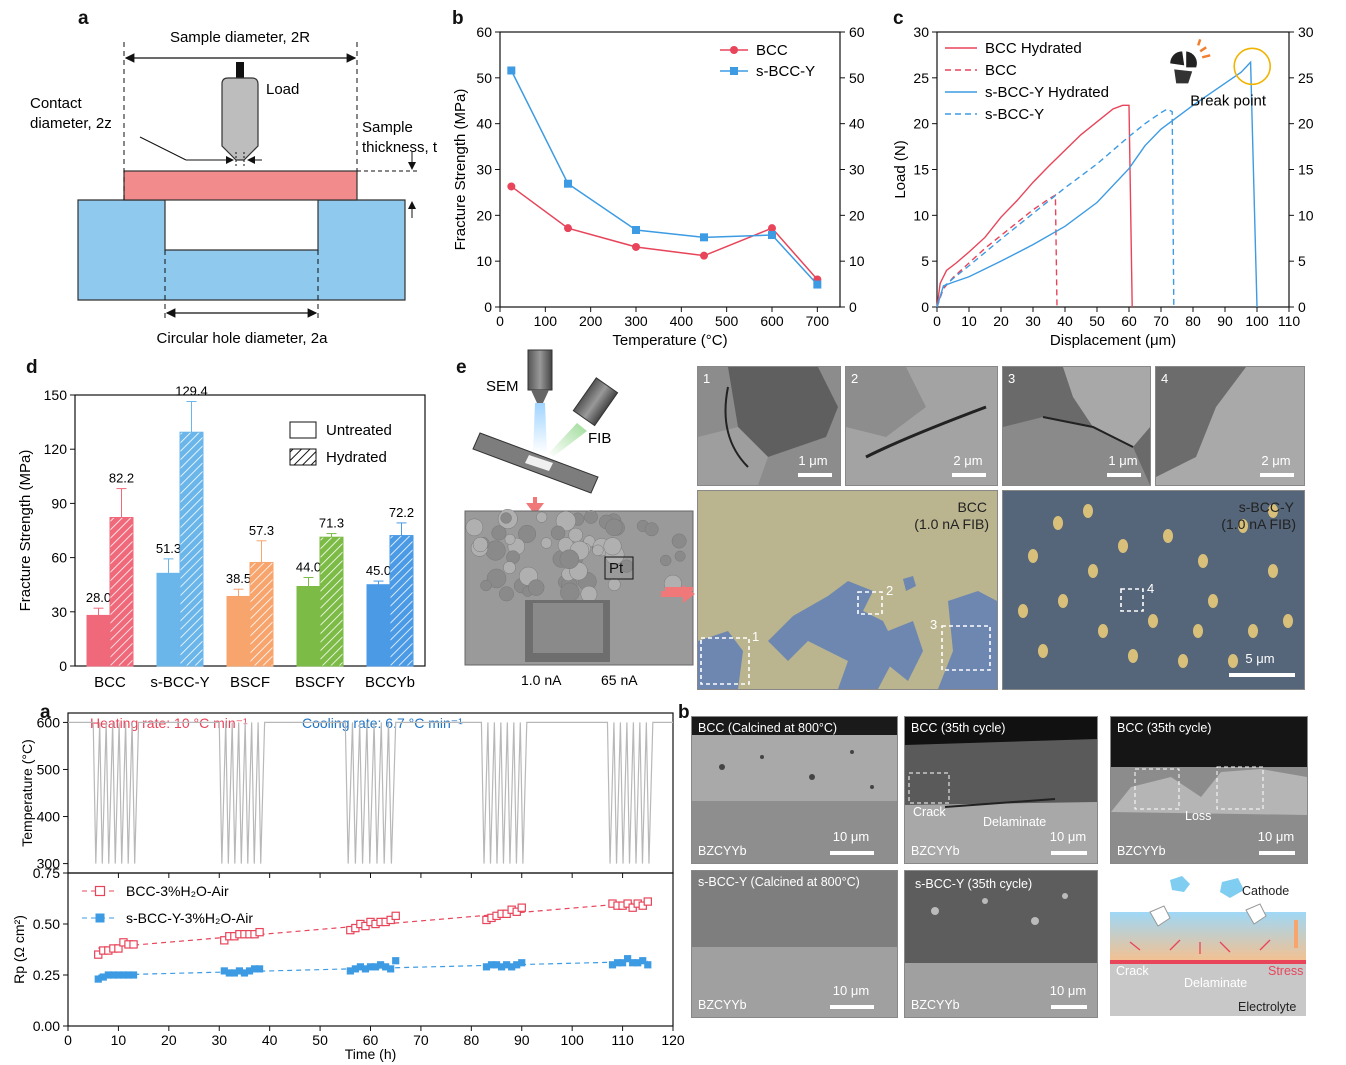  Describe the element at coordinates (320, 1040) in the screenshot. I see `x-tick-label: 50` at that location.